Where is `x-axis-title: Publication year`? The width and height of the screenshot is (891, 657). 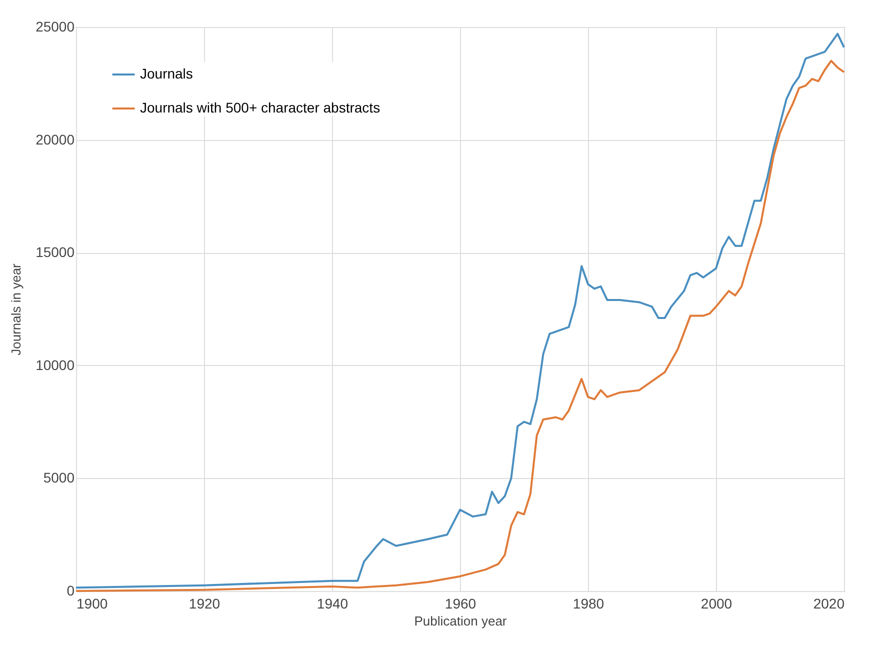 x-axis-title: Publication year is located at coordinates (461, 621).